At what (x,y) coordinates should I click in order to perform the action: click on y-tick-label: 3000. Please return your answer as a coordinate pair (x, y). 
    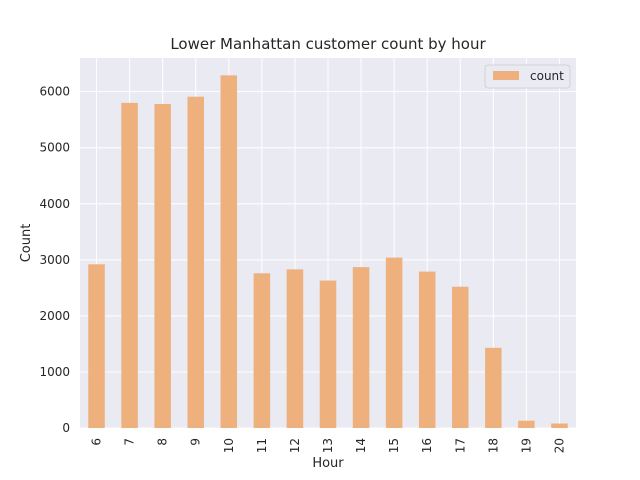
    Looking at the image, I should click on (54, 260).